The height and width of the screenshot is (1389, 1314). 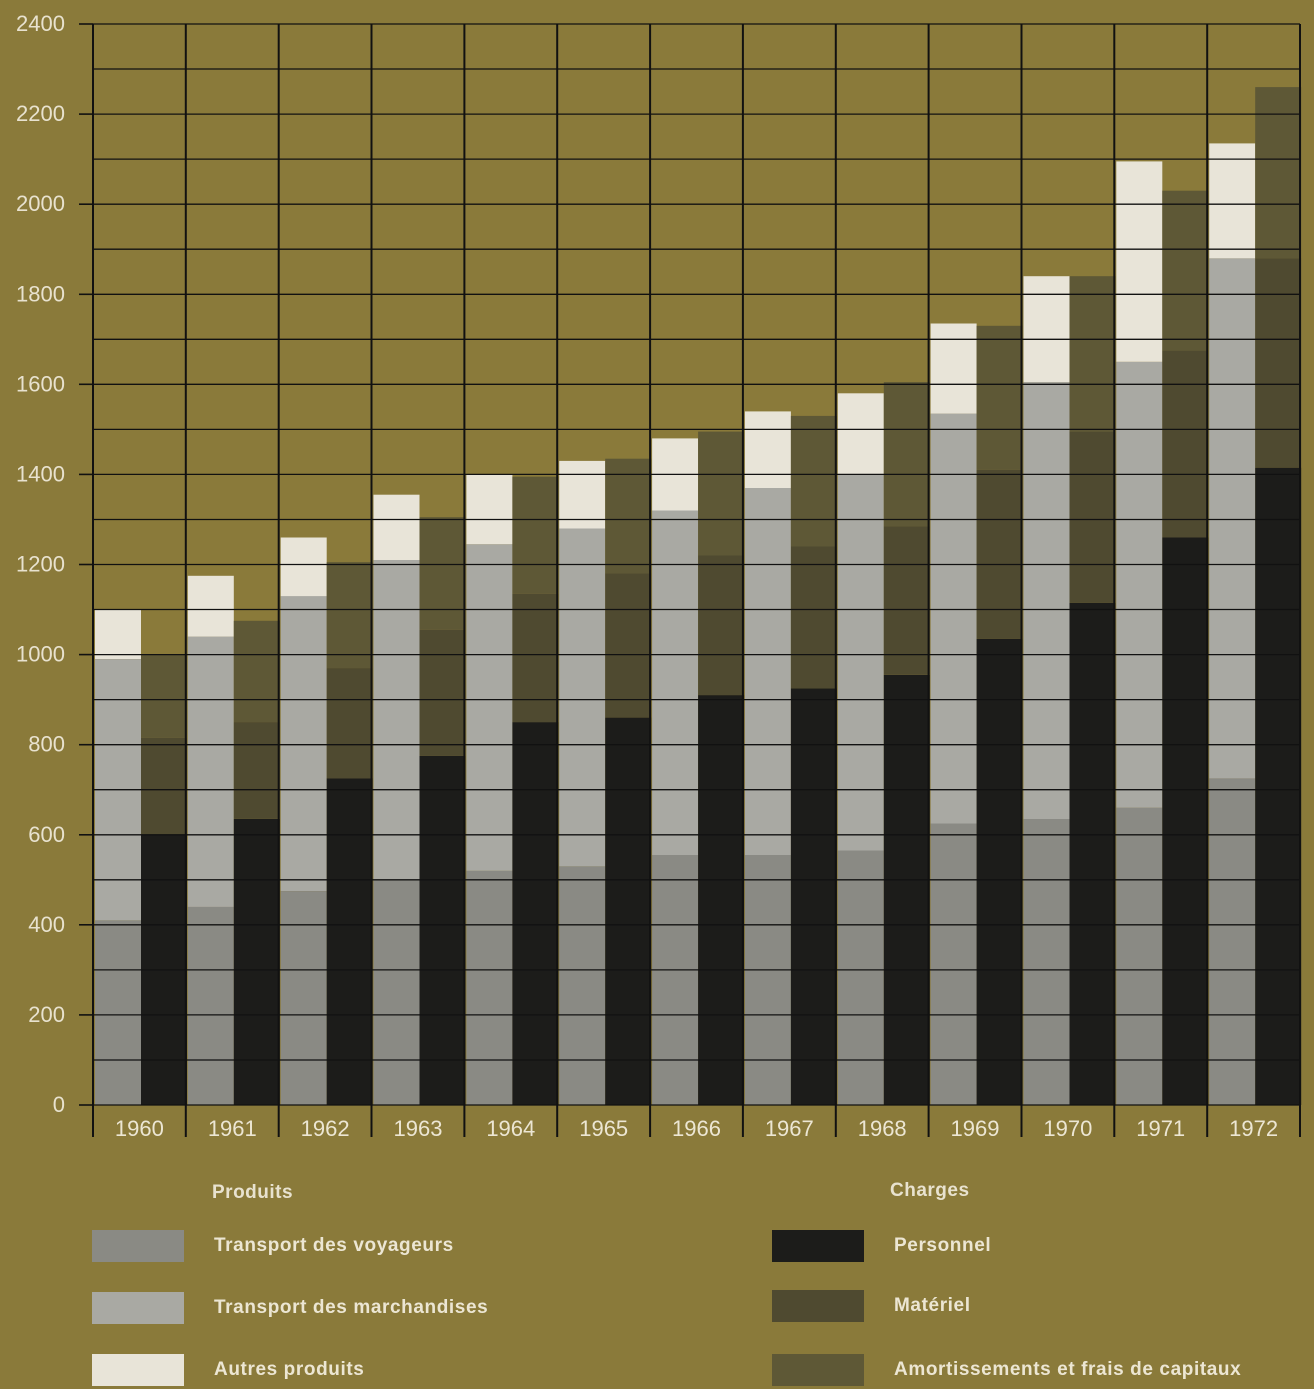 What do you see at coordinates (1160, 1128) in the screenshot?
I see `x-tick-label-1971: 1971` at bounding box center [1160, 1128].